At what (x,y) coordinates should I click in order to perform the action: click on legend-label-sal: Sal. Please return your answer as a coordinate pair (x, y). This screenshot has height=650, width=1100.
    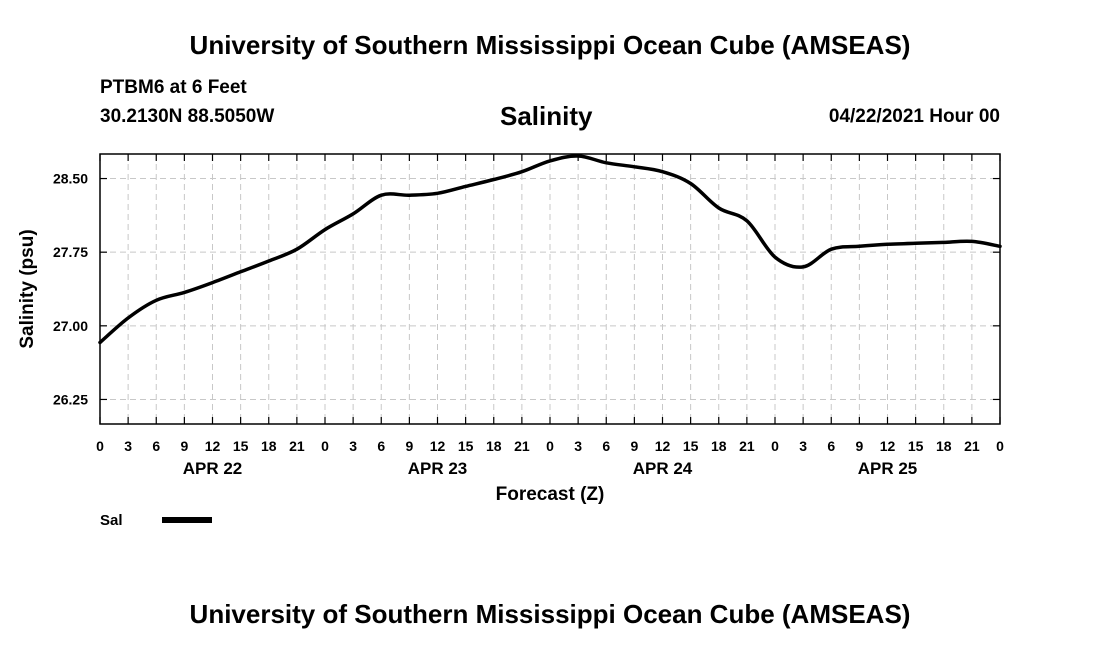
    Looking at the image, I should click on (111, 520).